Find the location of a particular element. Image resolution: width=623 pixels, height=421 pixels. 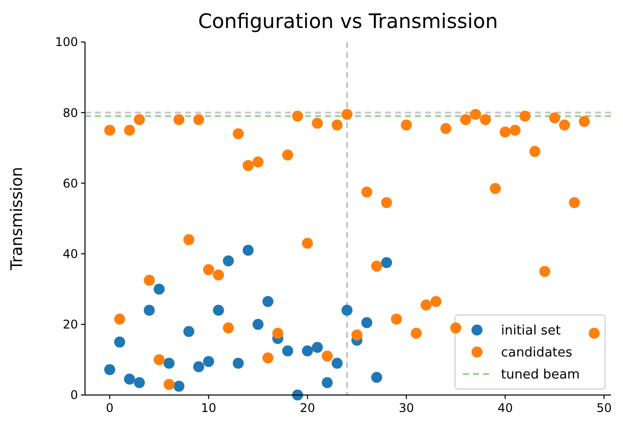

y-tick-label: 0 is located at coordinates (74, 395).